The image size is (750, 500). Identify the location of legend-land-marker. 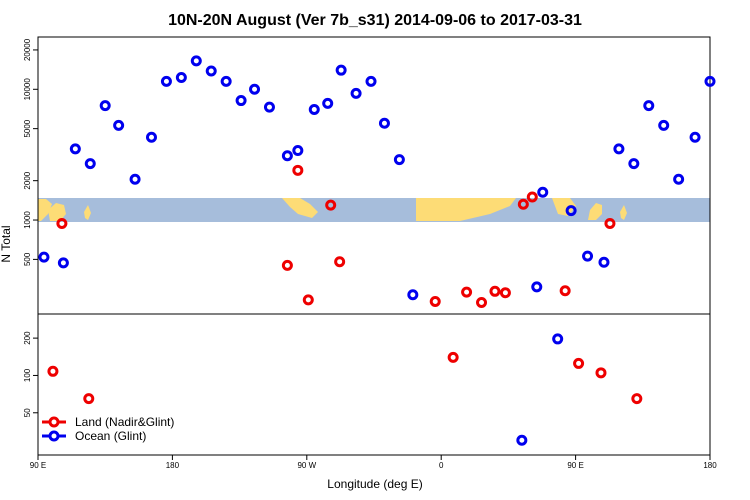
(54, 422).